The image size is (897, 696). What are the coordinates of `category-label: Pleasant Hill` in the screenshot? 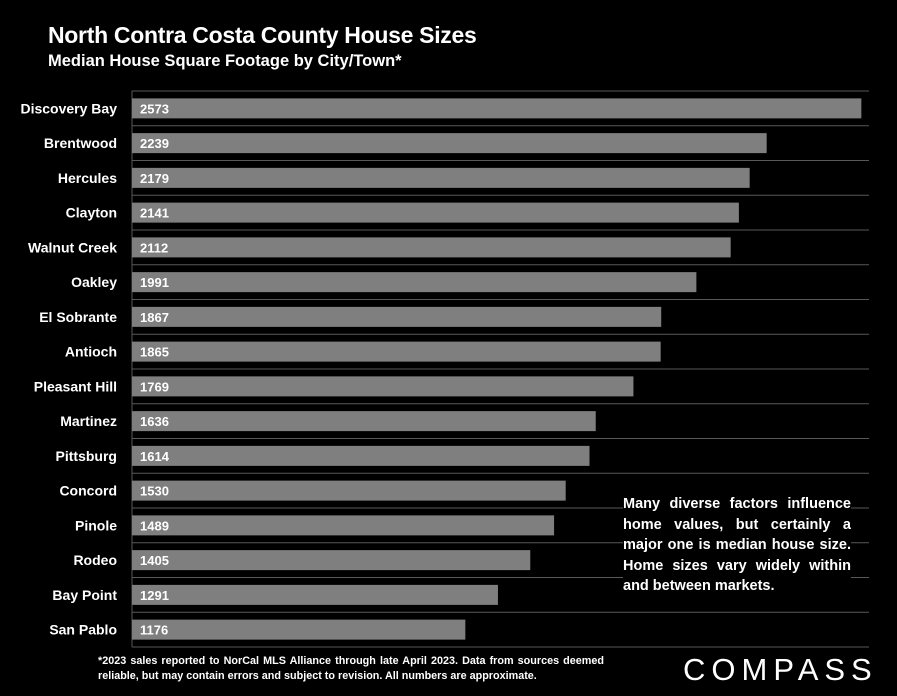 It's located at (75, 386).